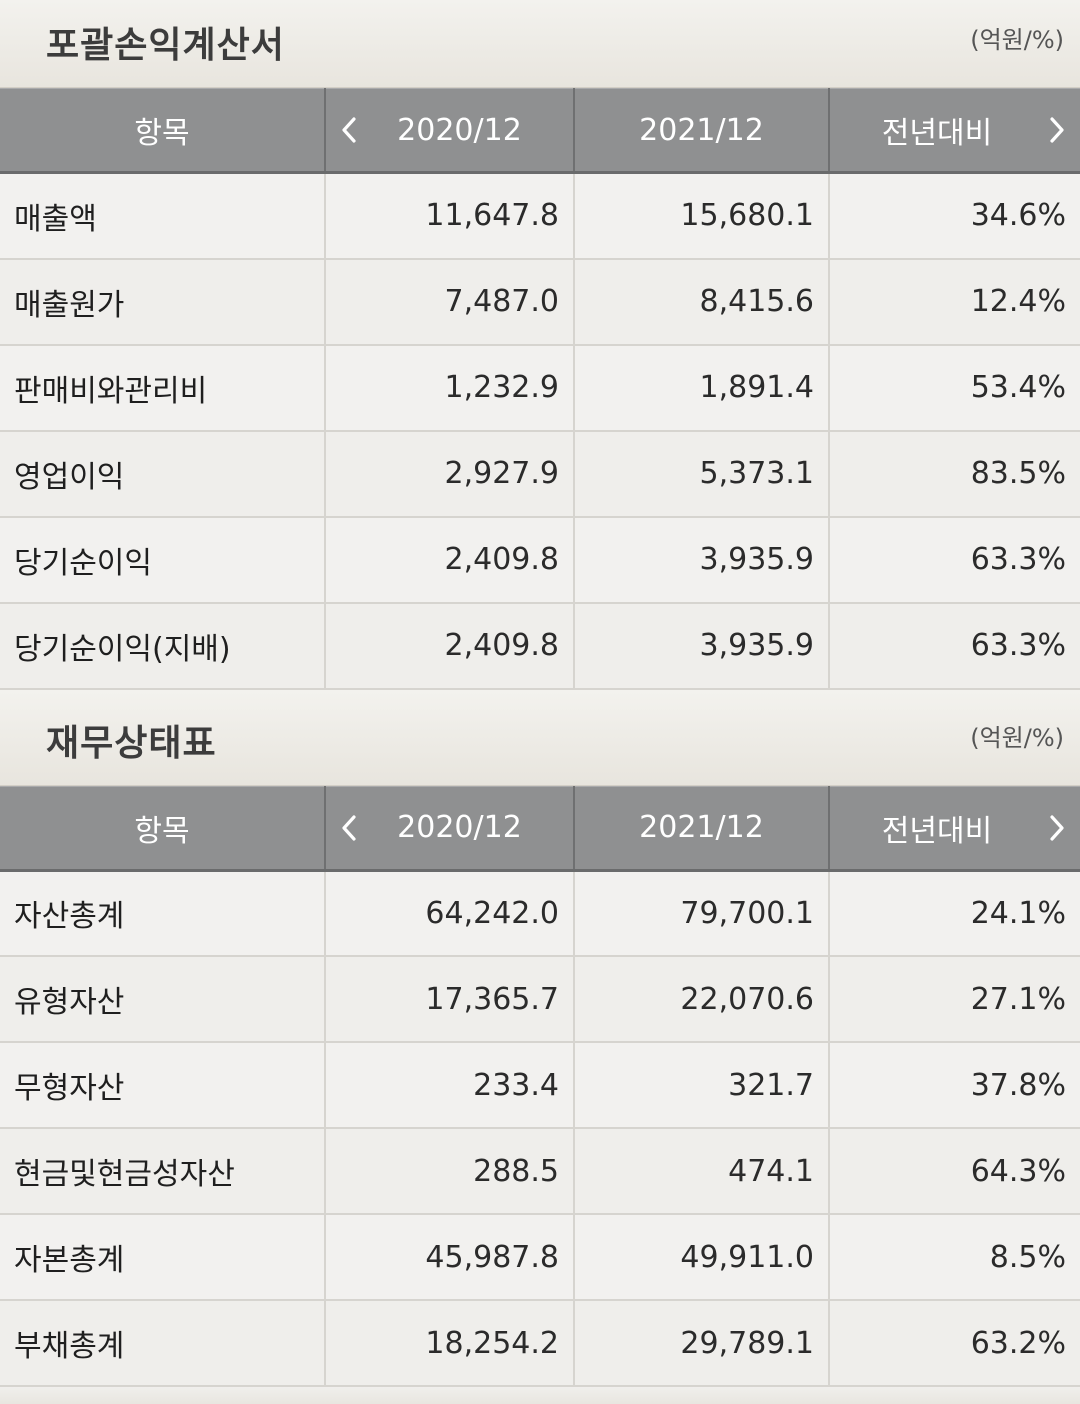 The width and height of the screenshot is (1080, 1404). Describe the element at coordinates (165, 45) in the screenshot. I see `income-statement-title: 포괄손익계산서` at that location.